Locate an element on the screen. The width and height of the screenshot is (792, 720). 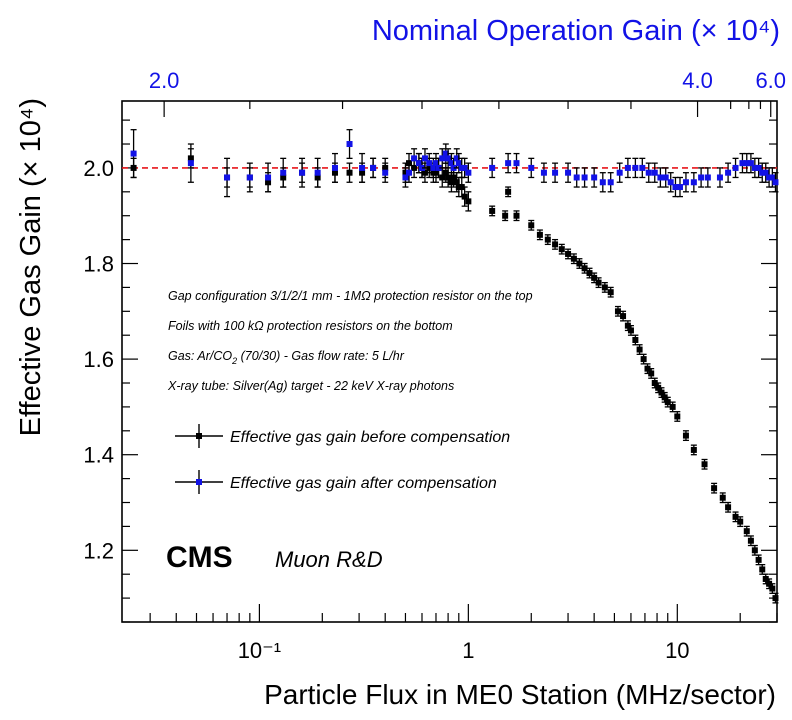
legend-label-before: Effective gas gain before compensation is located at coordinates (370, 437).